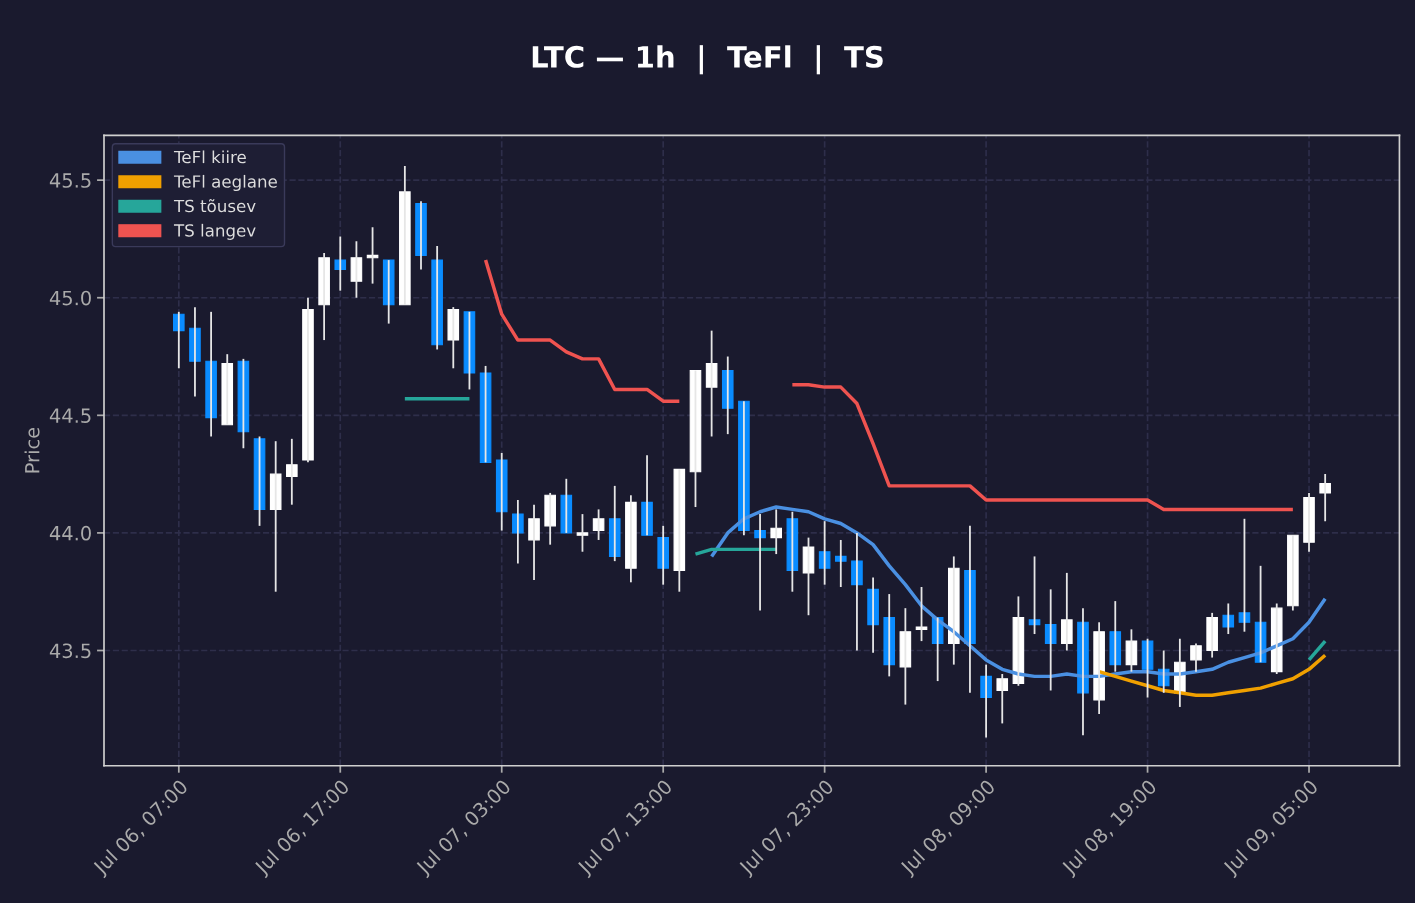  I want to click on y-tick-label: 45.0, so click(70, 298).